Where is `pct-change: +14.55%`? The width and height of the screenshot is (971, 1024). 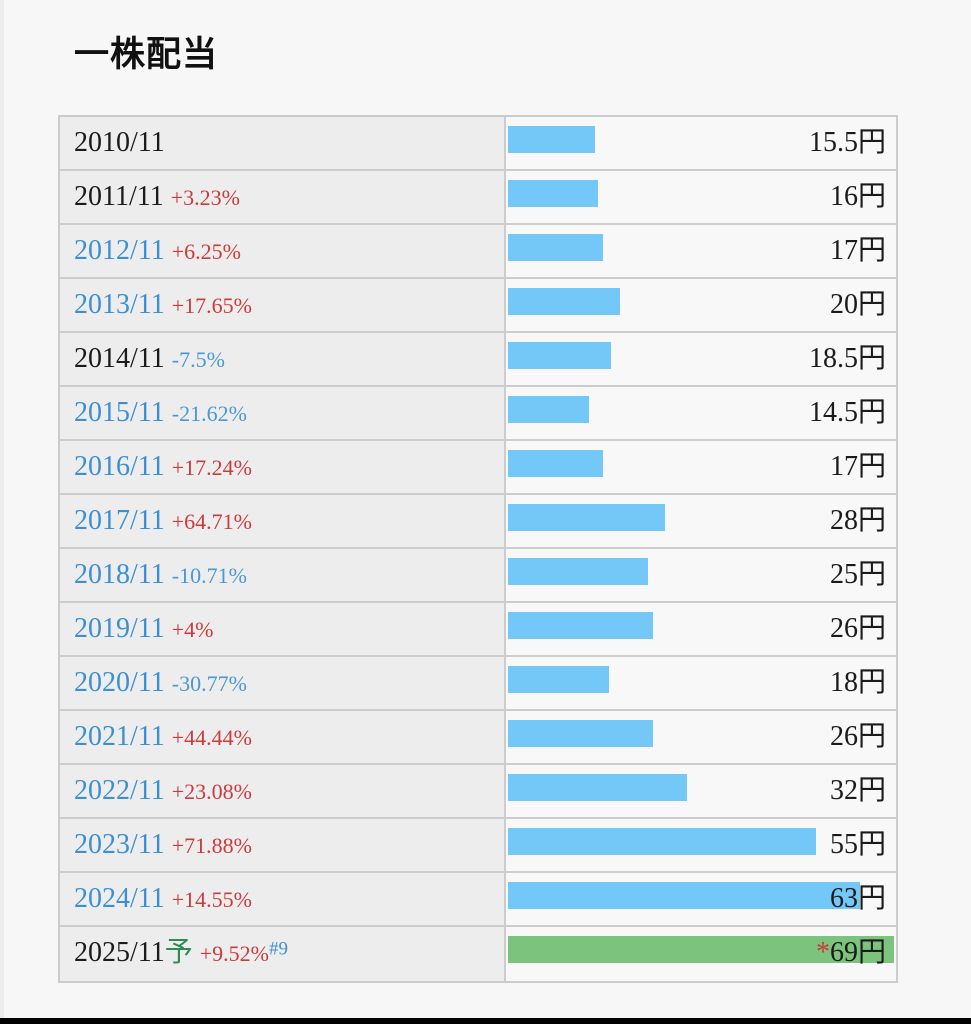 pct-change: +14.55% is located at coordinates (211, 899).